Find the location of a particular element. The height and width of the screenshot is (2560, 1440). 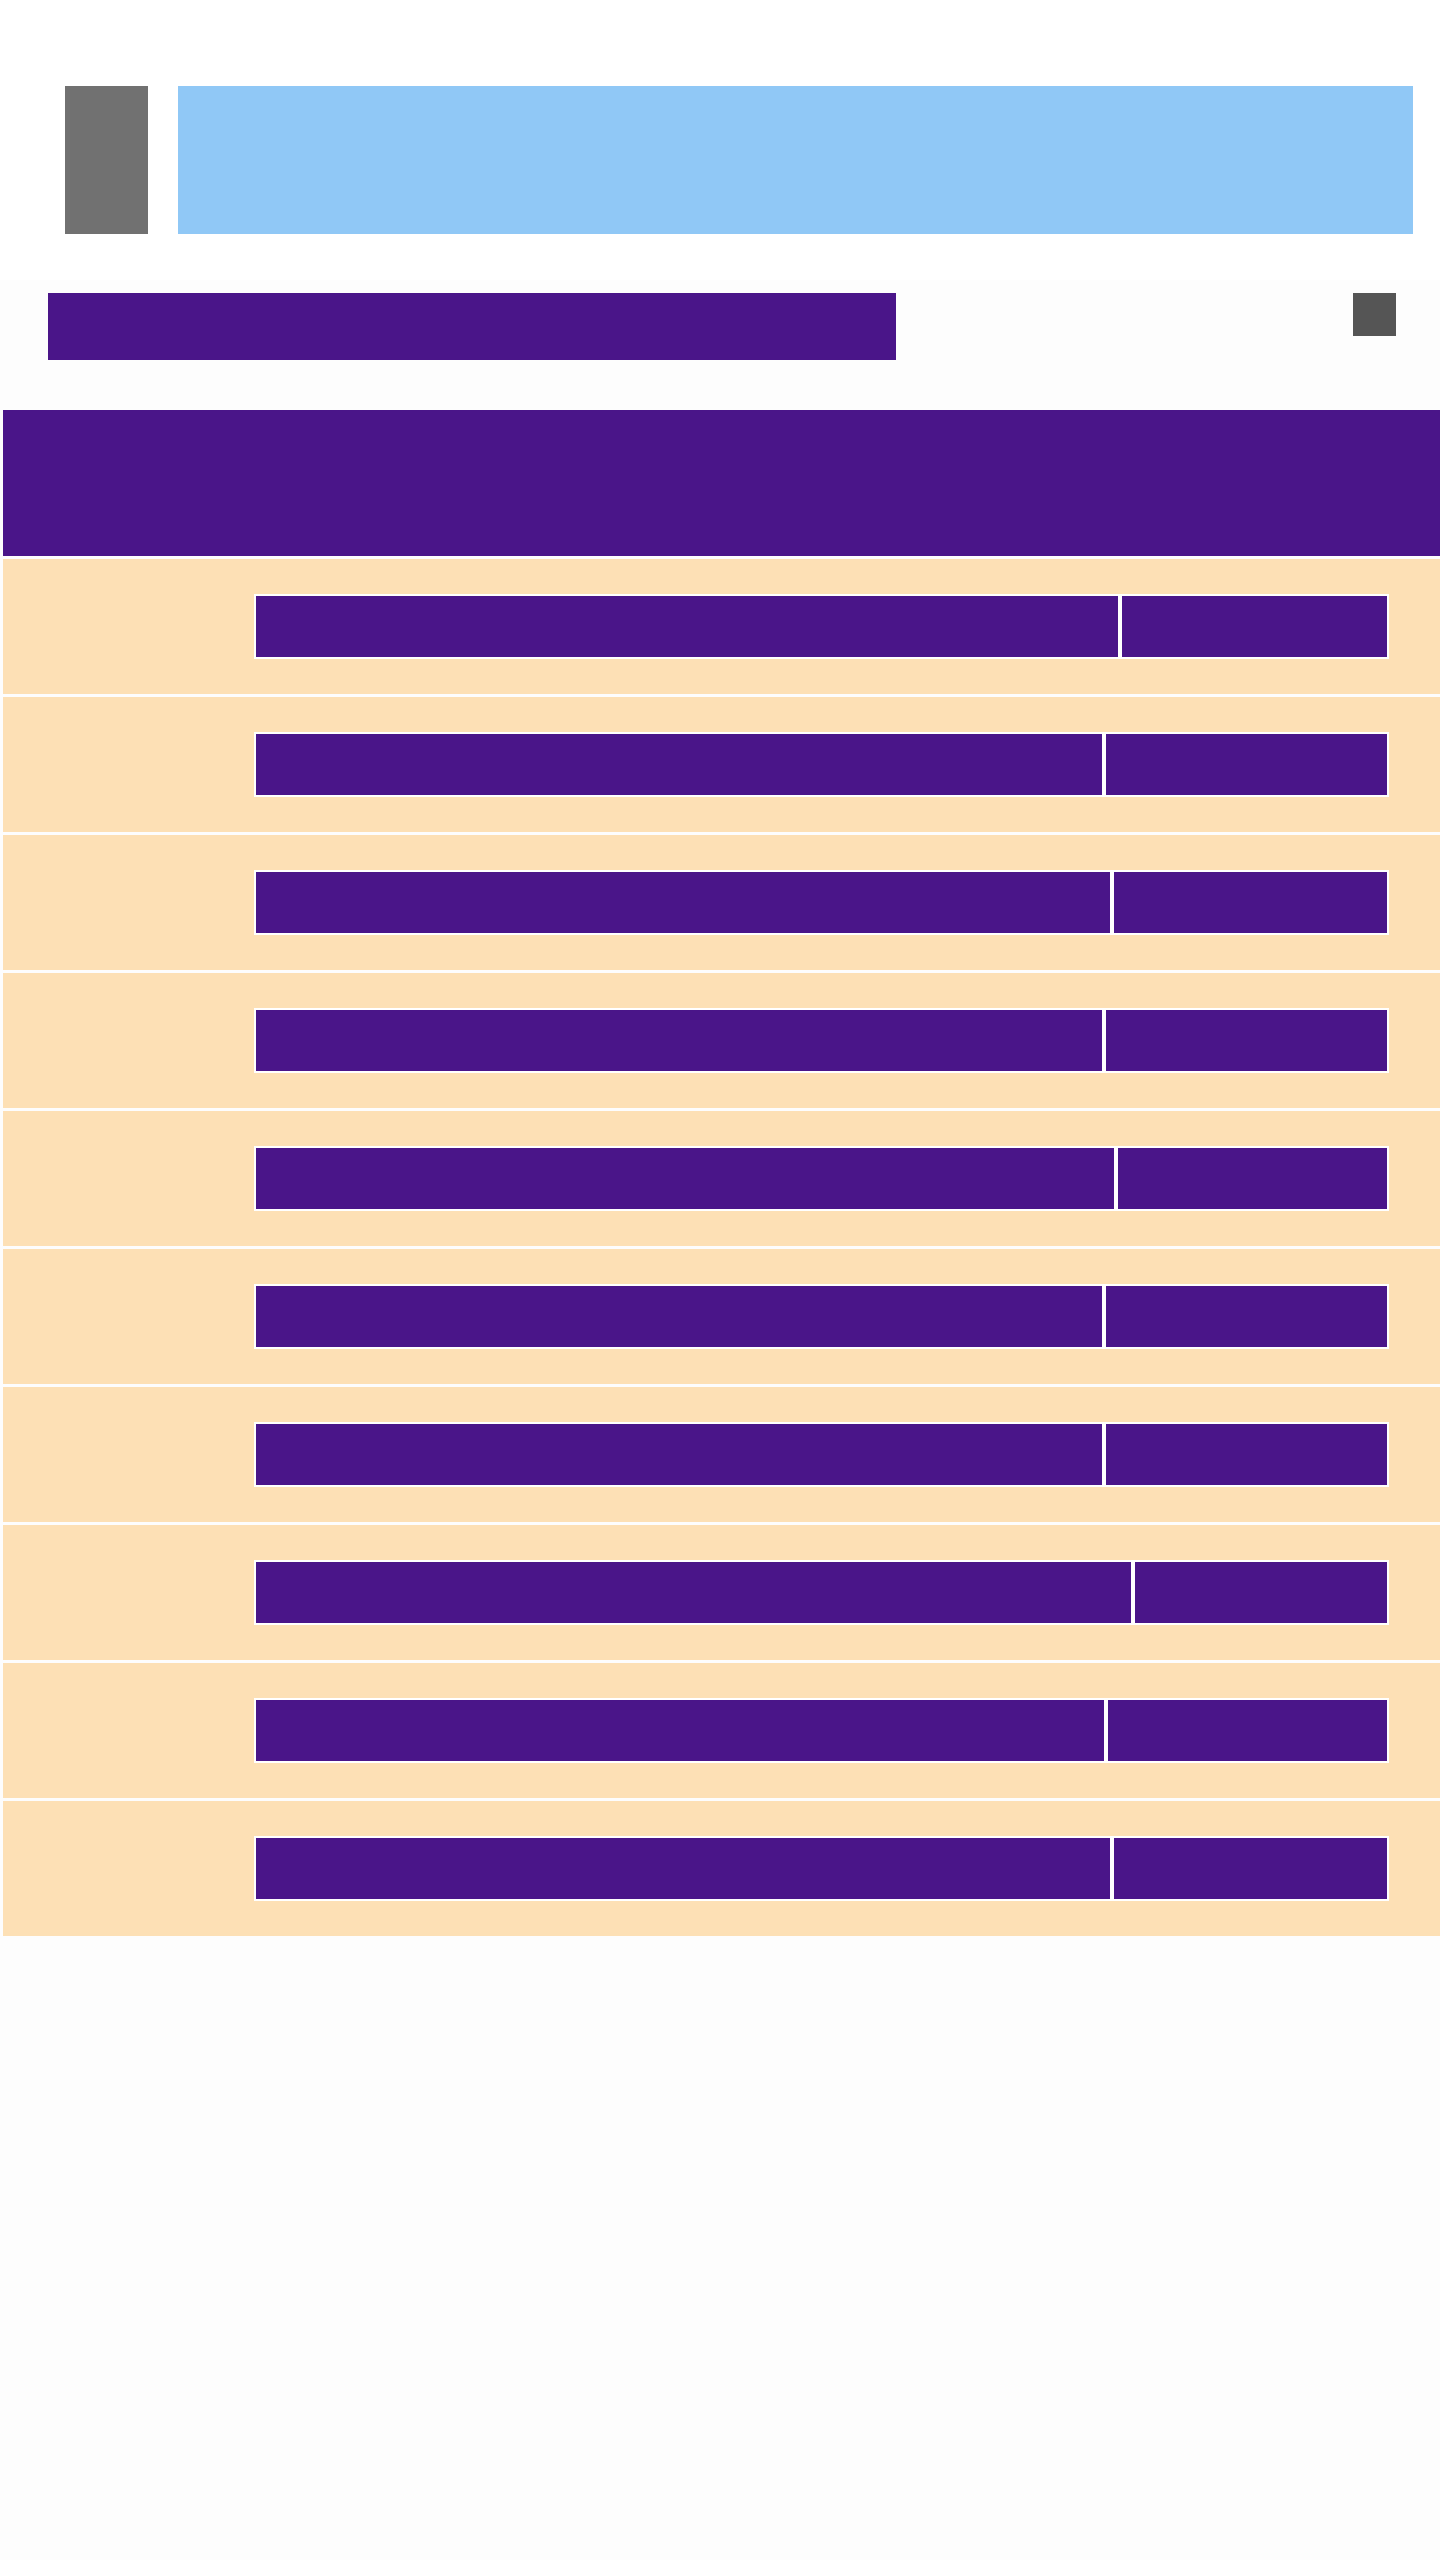

header-banner is located at coordinates (795, 160).